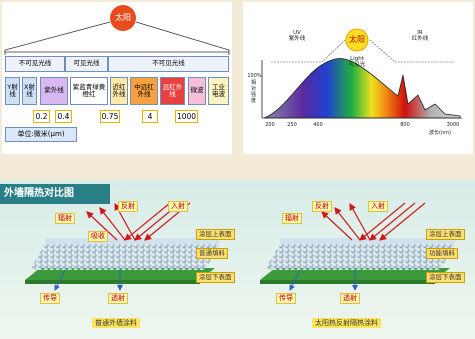 Image resolution: width=475 pixels, height=339 pixels. I want to click on x-tick-label: 800, so click(405, 125).